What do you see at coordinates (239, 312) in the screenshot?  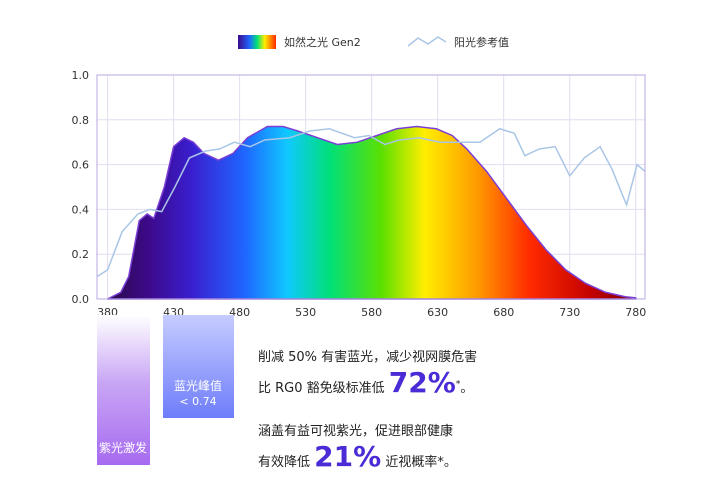 I see `x-tick-label: 480` at bounding box center [239, 312].